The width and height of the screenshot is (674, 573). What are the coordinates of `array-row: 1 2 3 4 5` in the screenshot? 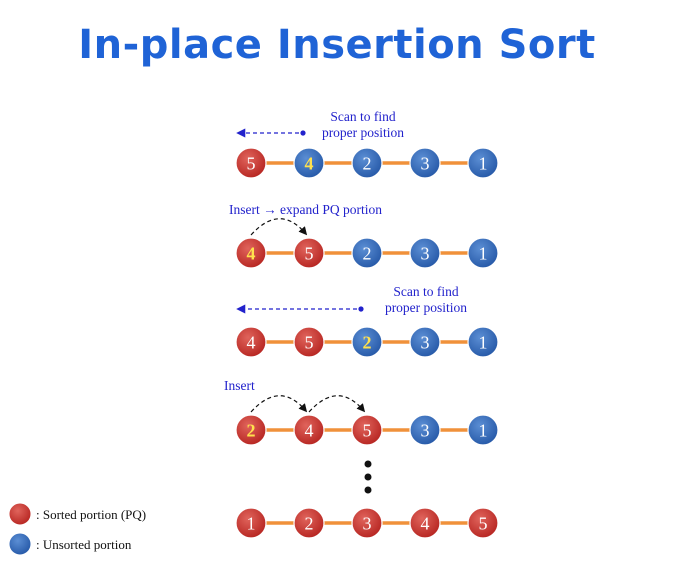 It's located at (367, 523).